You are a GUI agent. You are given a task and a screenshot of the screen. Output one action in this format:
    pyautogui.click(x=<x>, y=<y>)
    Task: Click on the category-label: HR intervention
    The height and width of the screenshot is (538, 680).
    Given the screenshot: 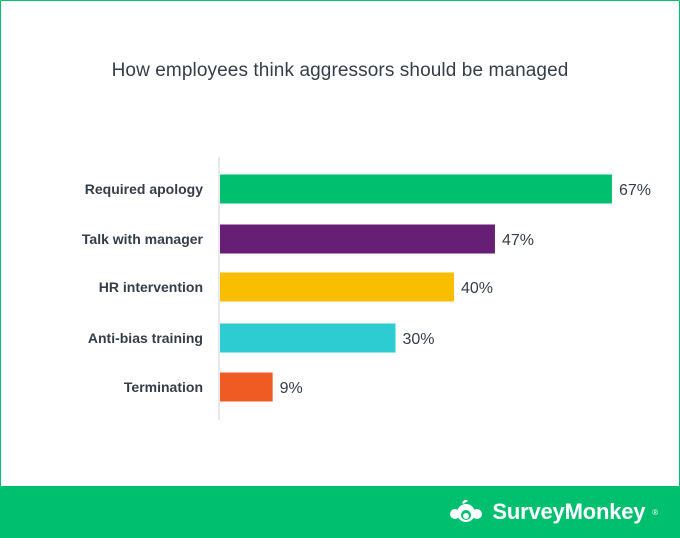 What is the action you would take?
    pyautogui.click(x=151, y=287)
    